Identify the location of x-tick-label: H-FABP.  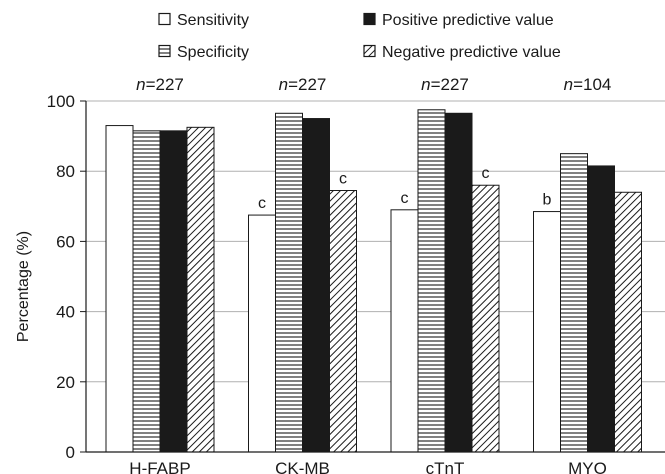
(159, 466).